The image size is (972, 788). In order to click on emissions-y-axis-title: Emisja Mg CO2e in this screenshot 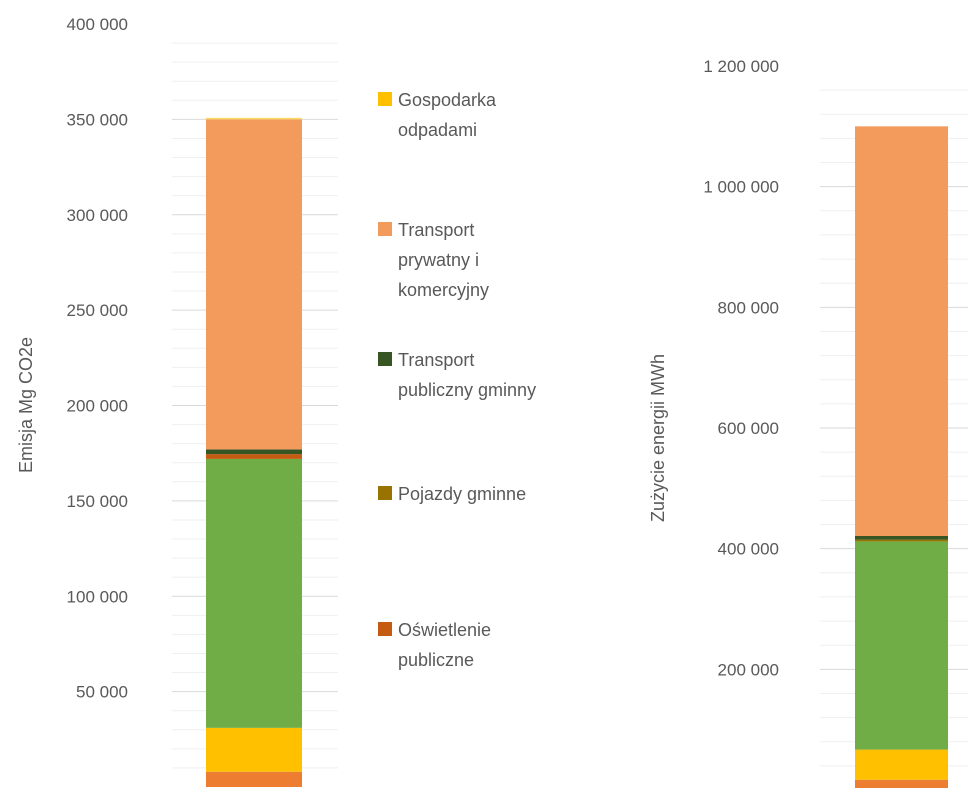, I will do `click(26, 405)`.